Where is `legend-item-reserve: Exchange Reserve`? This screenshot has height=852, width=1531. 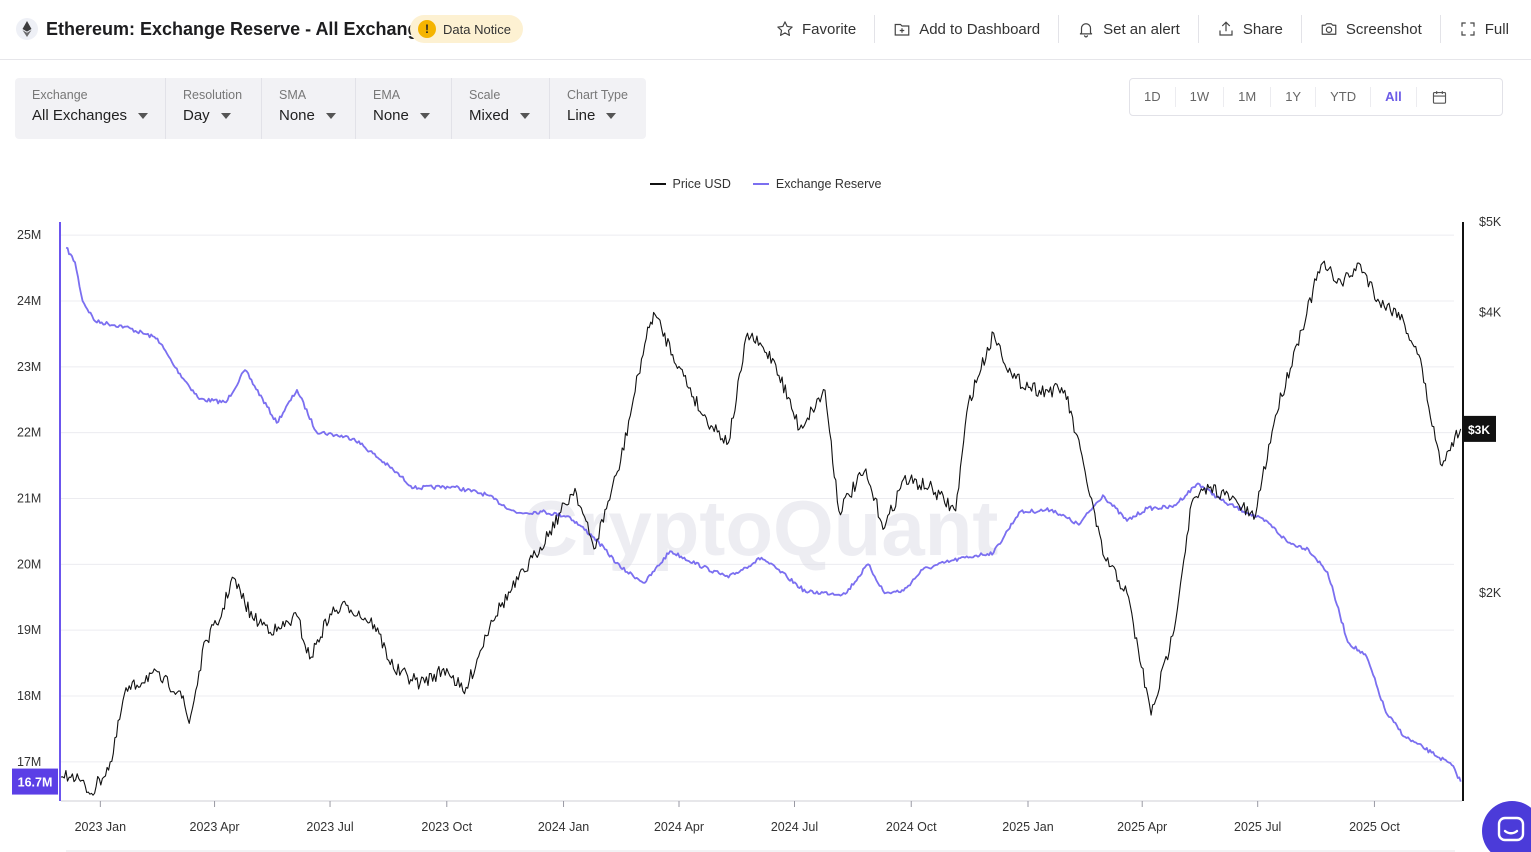
legend-item-reserve: Exchange Reserve is located at coordinates (817, 184).